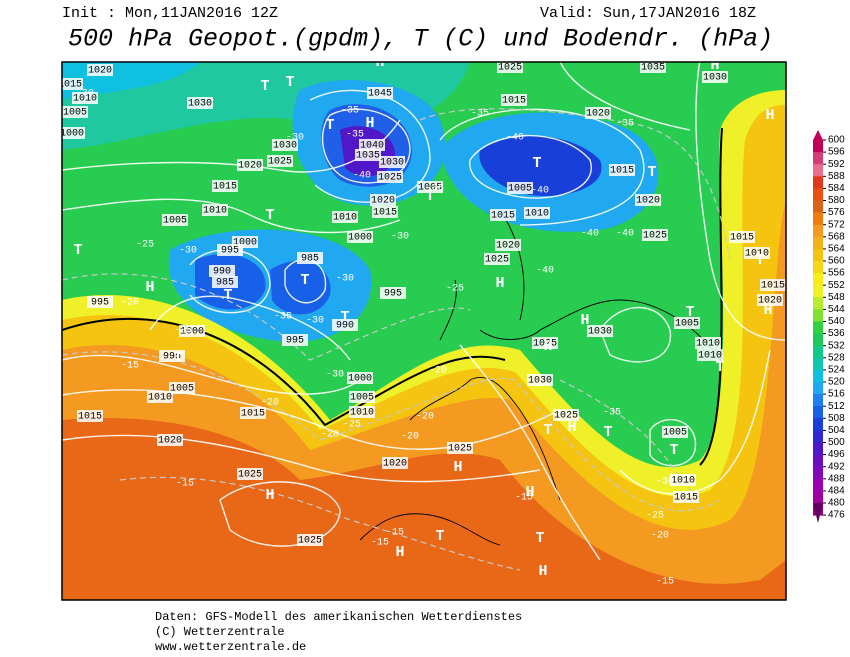  I want to click on color-bar-label: 592, so click(836, 164).